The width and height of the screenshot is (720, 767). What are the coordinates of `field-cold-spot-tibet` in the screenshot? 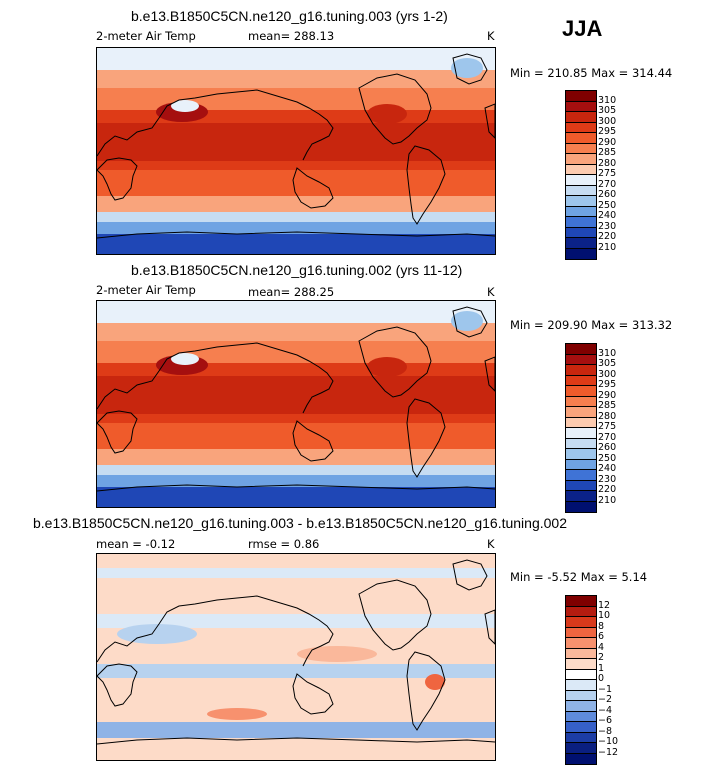 It's located at (185, 106).